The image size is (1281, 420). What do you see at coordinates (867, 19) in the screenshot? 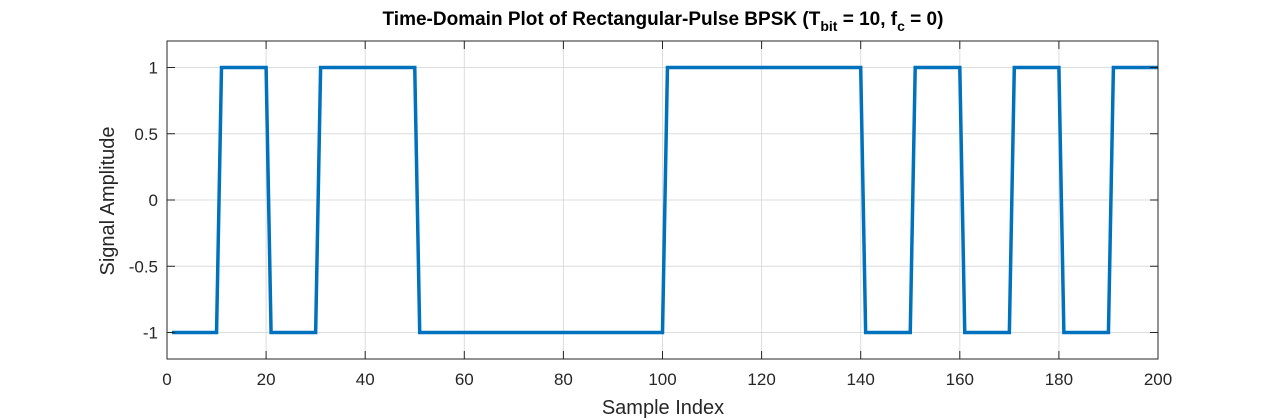
I see `title-middle: = 10, f` at bounding box center [867, 19].